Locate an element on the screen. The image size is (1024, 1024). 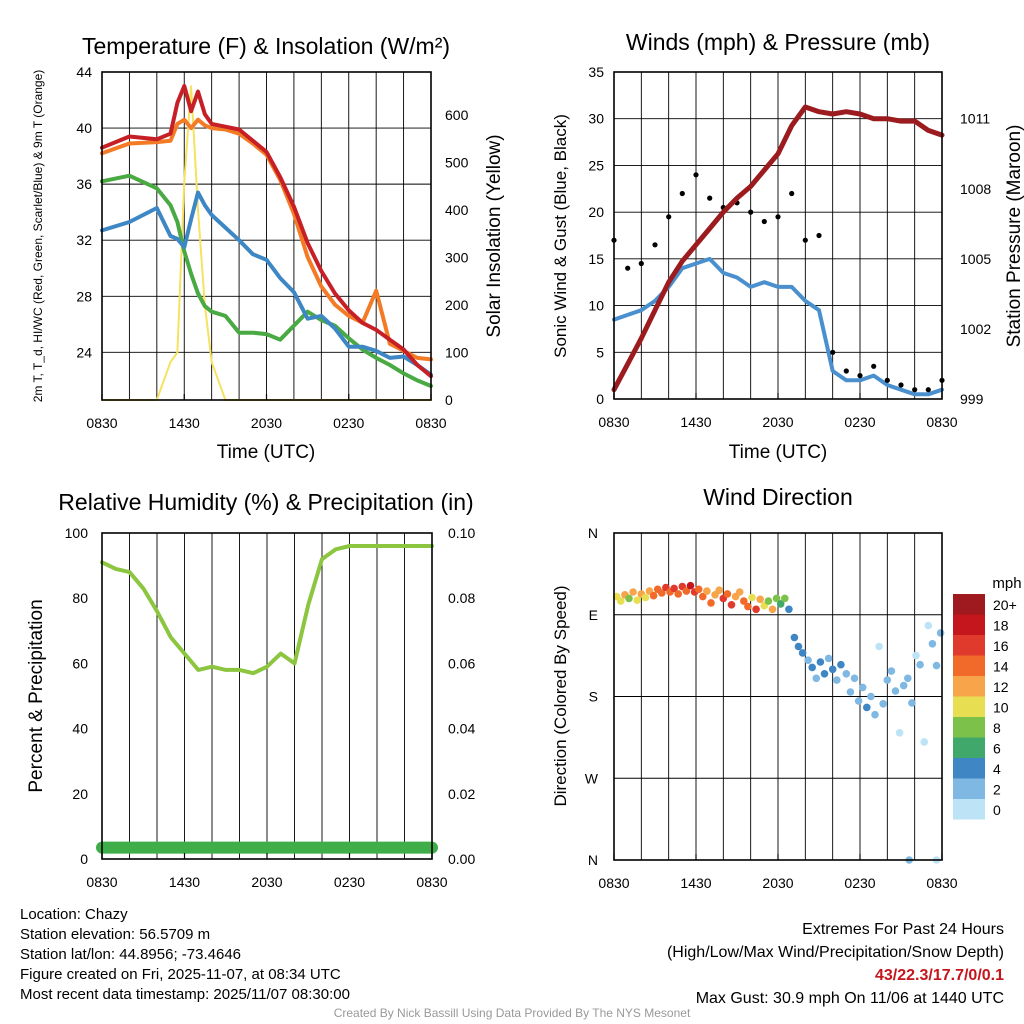
insolation-tick-label: 200 is located at coordinates (457, 305).